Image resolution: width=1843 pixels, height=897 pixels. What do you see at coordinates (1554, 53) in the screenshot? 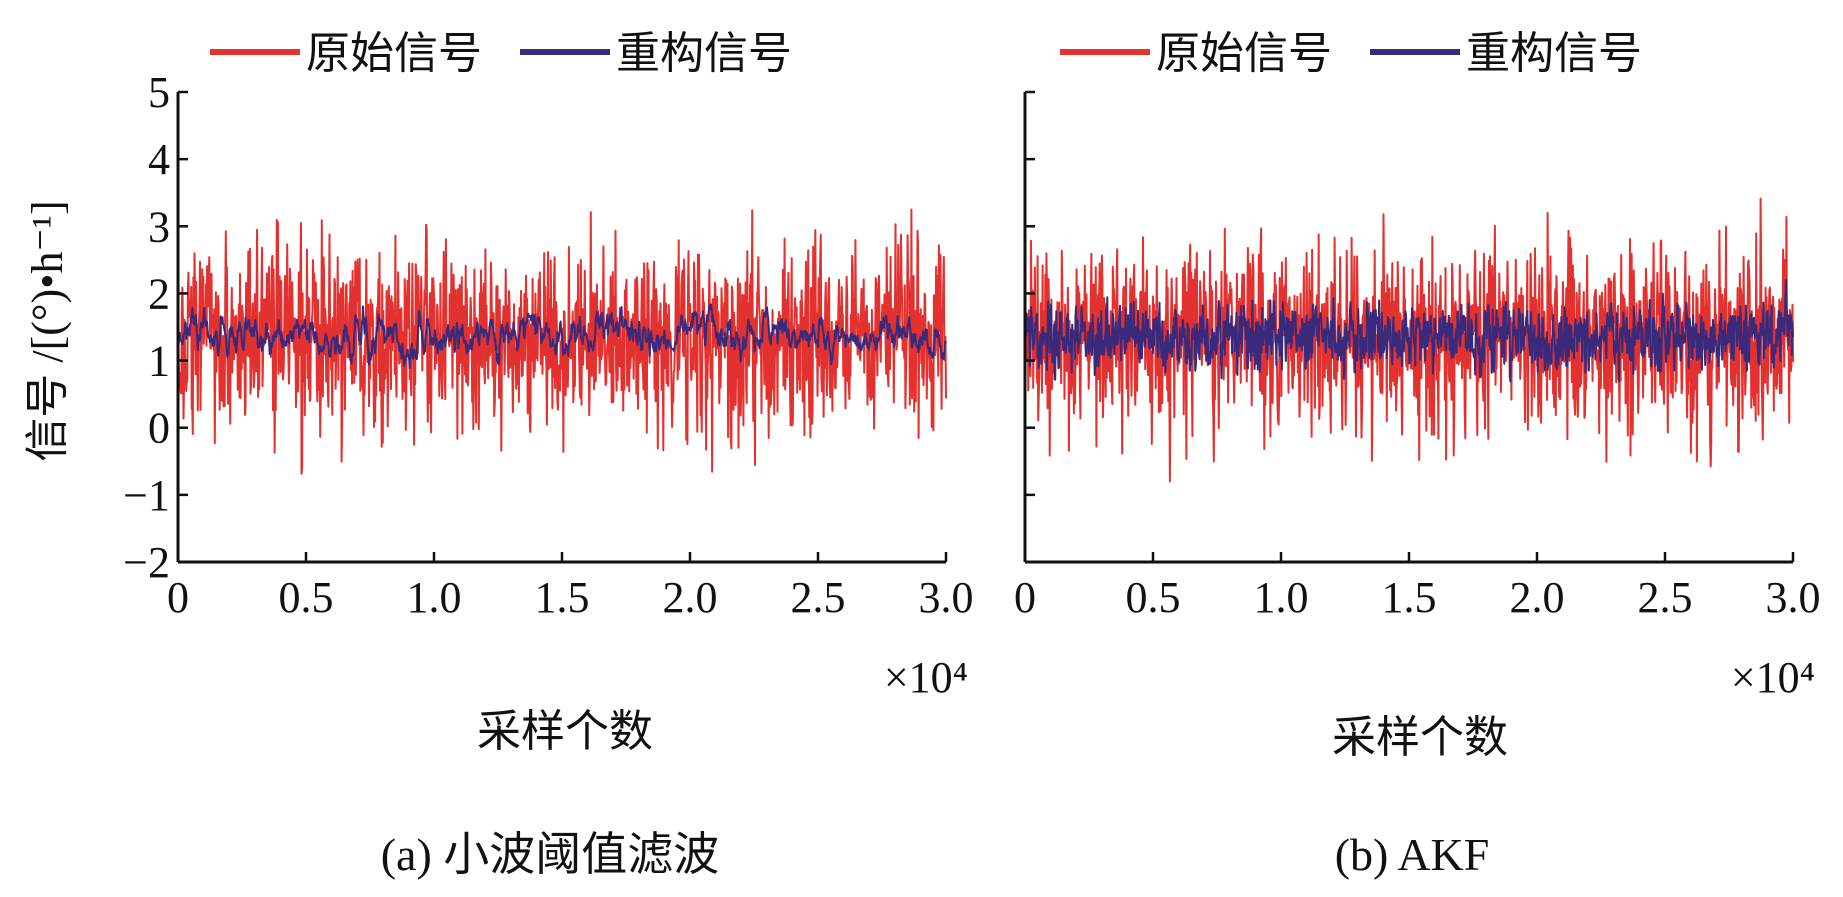
I see `legend-b-reconstructed-label: 重构信号` at bounding box center [1554, 53].